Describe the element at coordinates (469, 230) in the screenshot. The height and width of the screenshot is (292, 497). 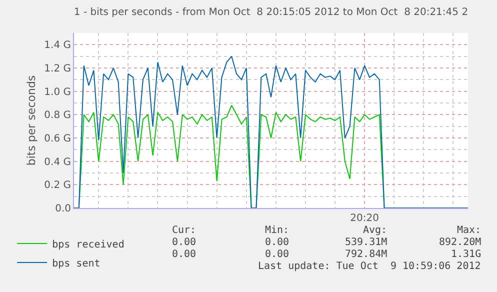
I see `text: Max:` at that location.